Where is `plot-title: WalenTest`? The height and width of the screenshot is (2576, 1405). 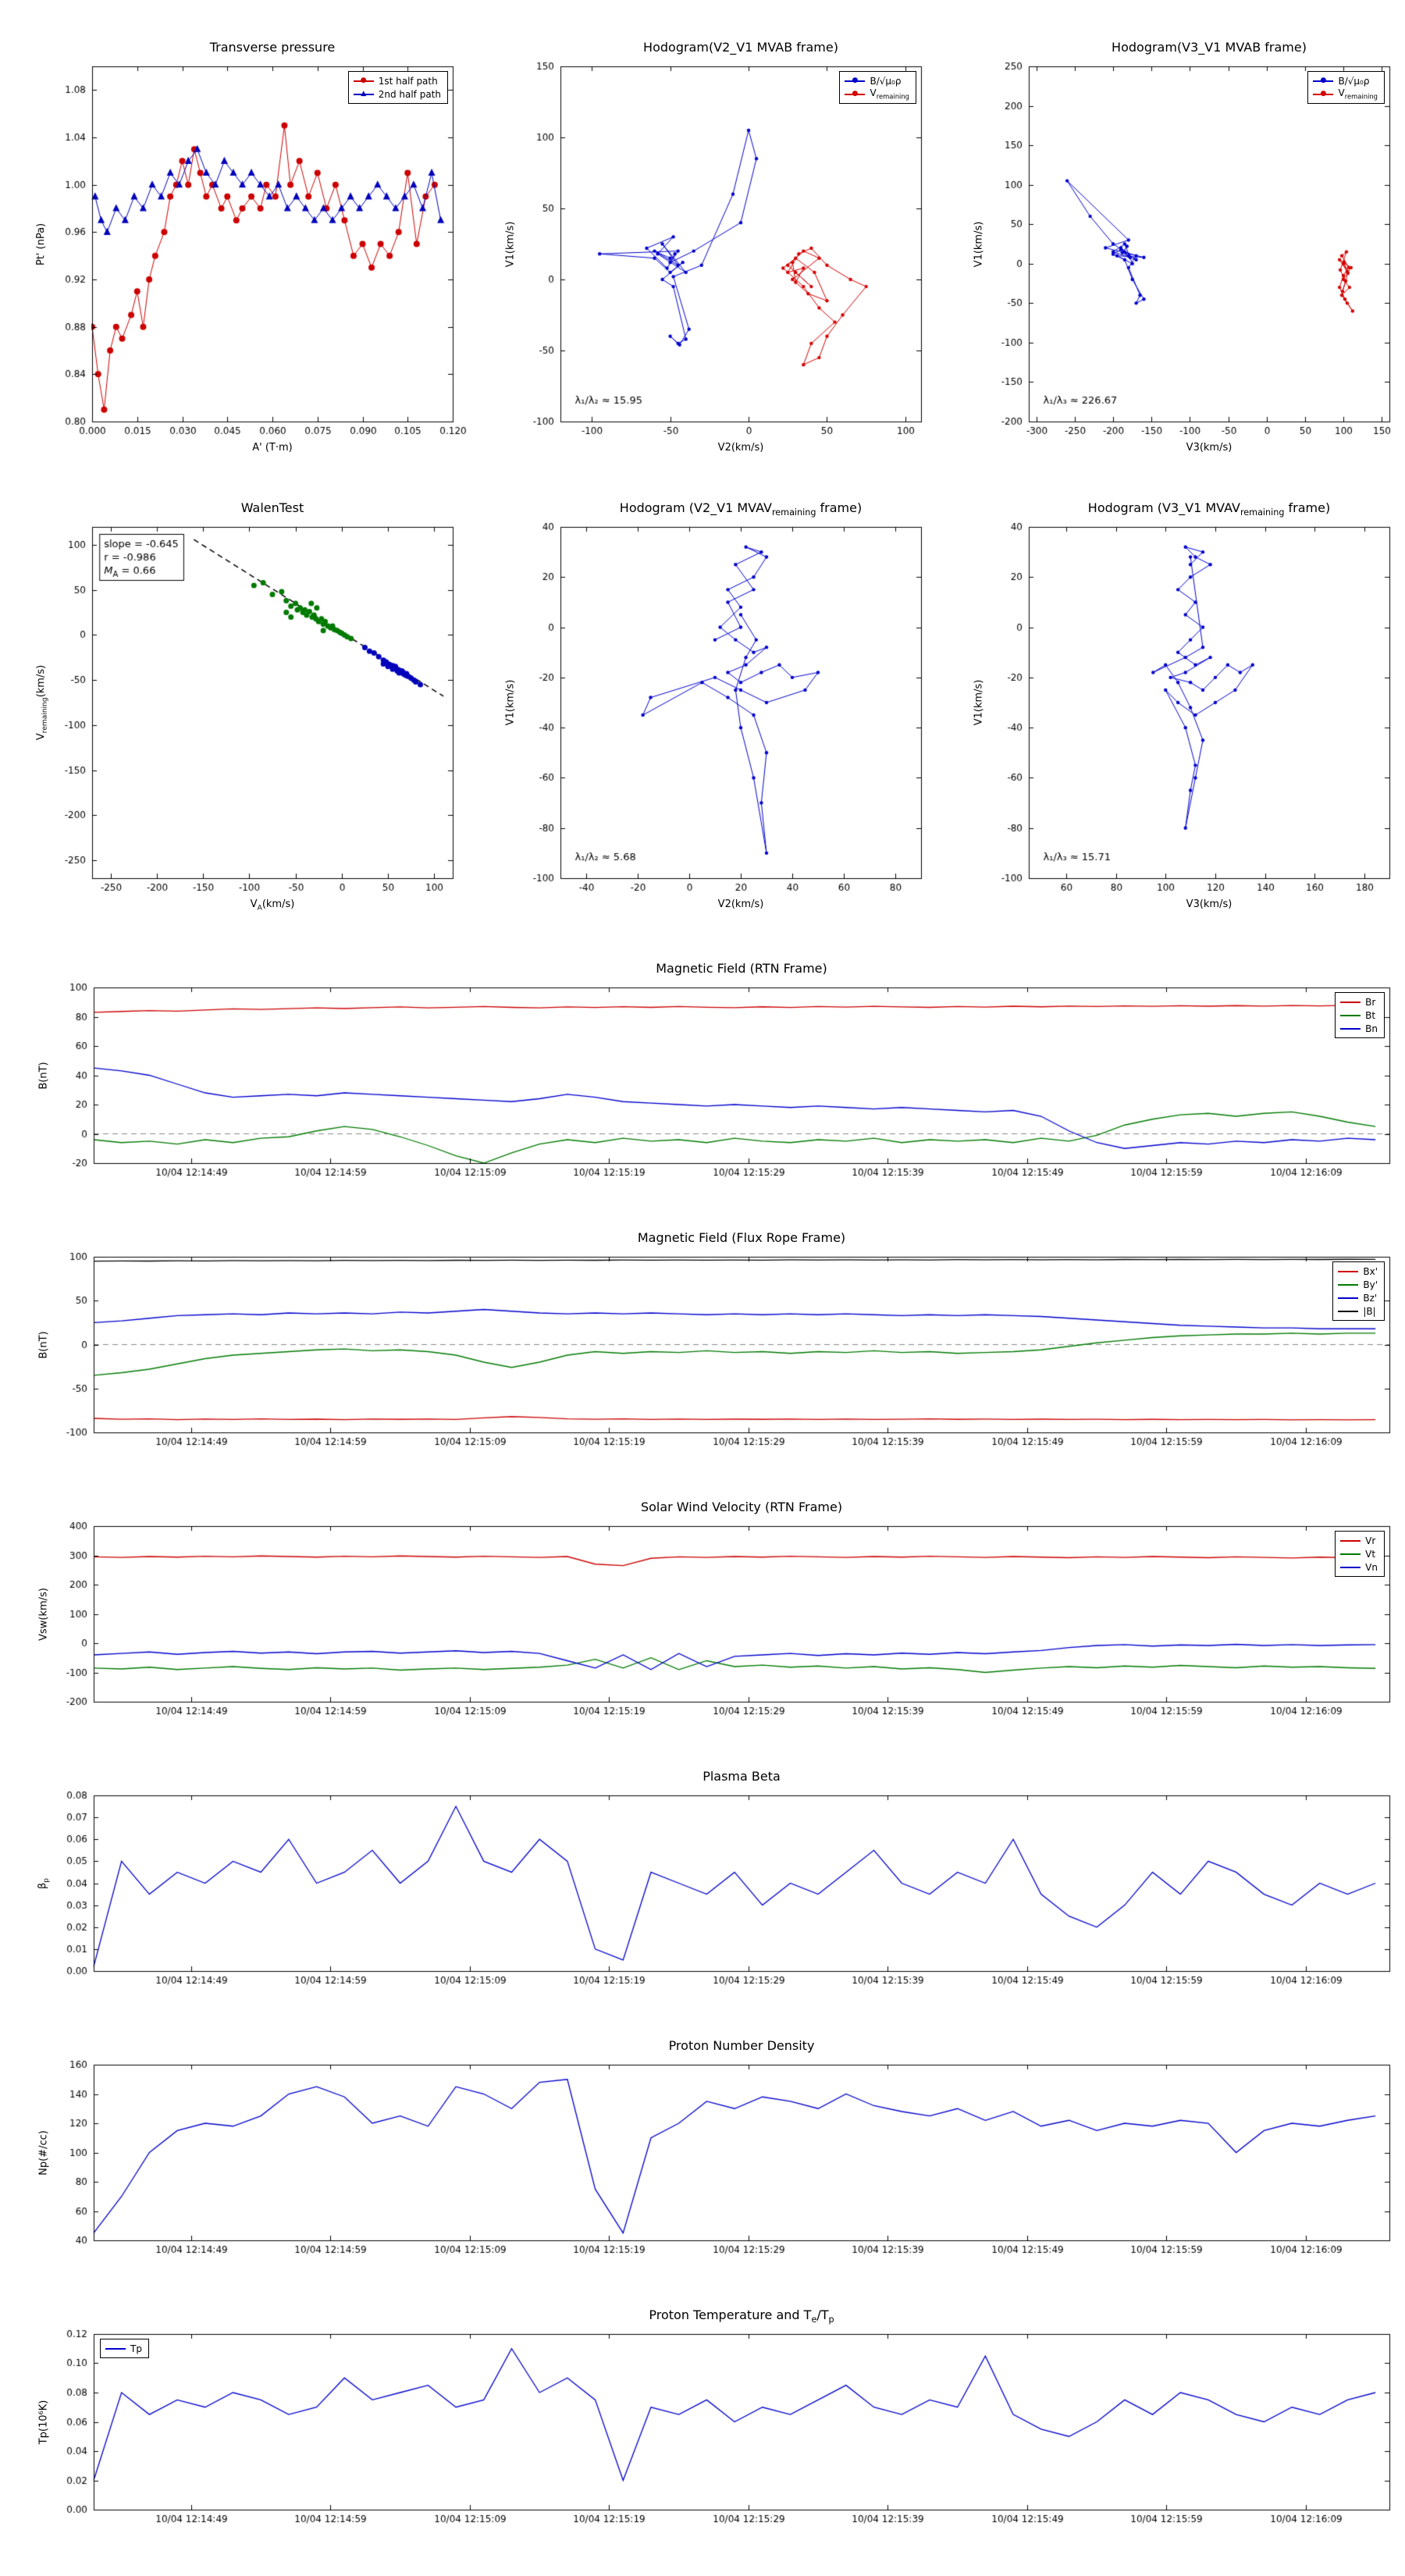
plot-title: WalenTest is located at coordinates (272, 507).